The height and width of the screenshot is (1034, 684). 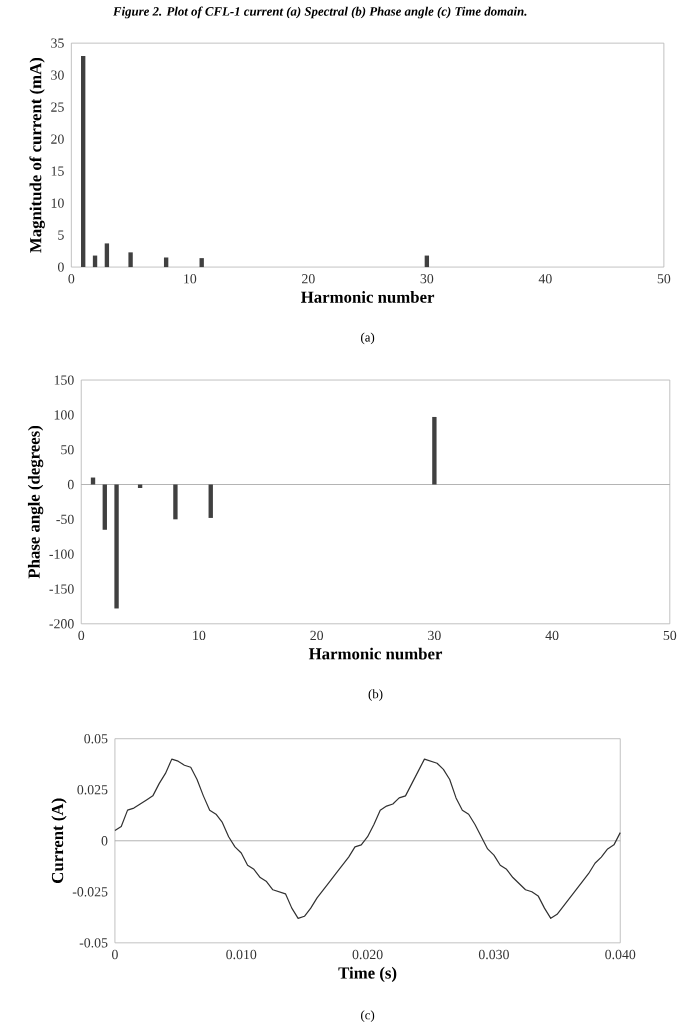 I want to click on x-axis-title: Time (s), so click(x=367, y=974).